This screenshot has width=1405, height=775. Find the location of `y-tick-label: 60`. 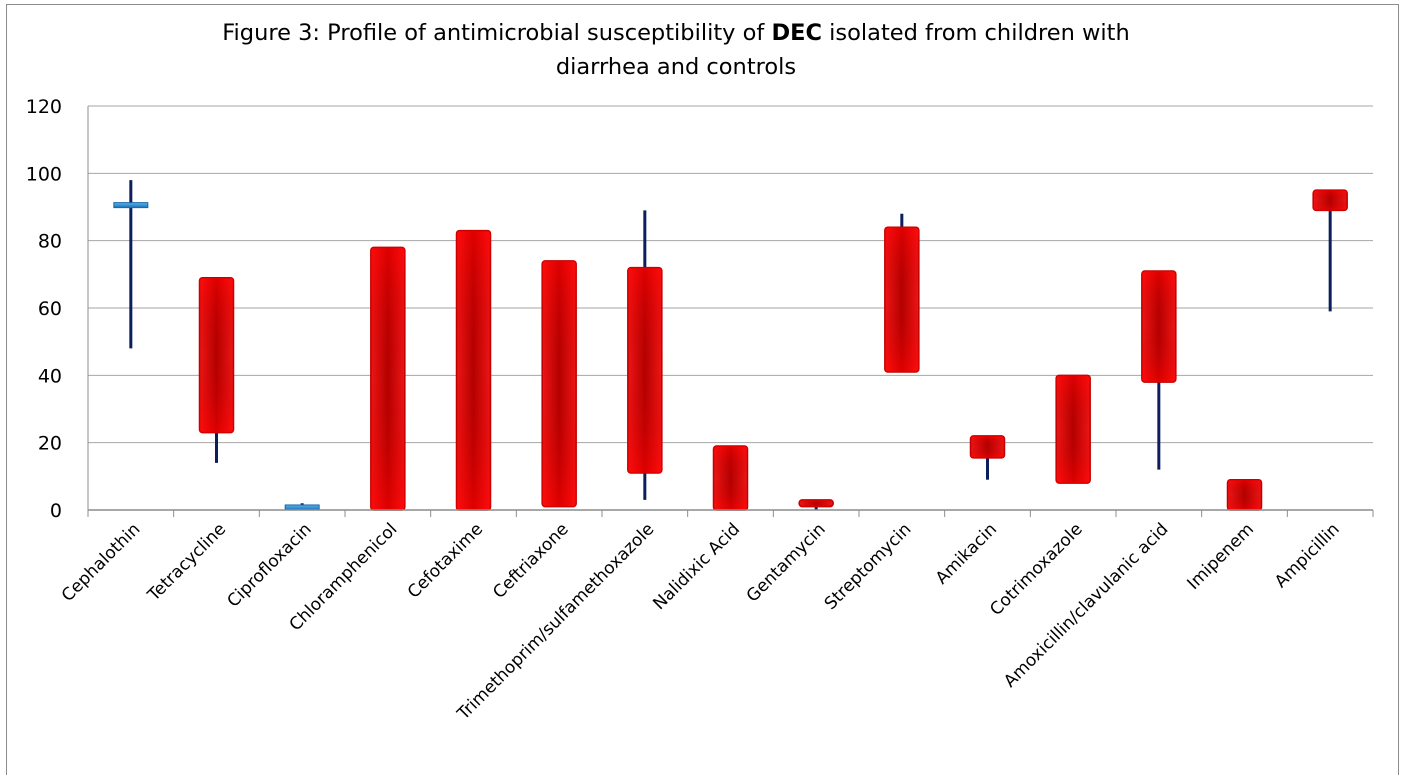

y-tick-label: 60 is located at coordinates (50, 309).